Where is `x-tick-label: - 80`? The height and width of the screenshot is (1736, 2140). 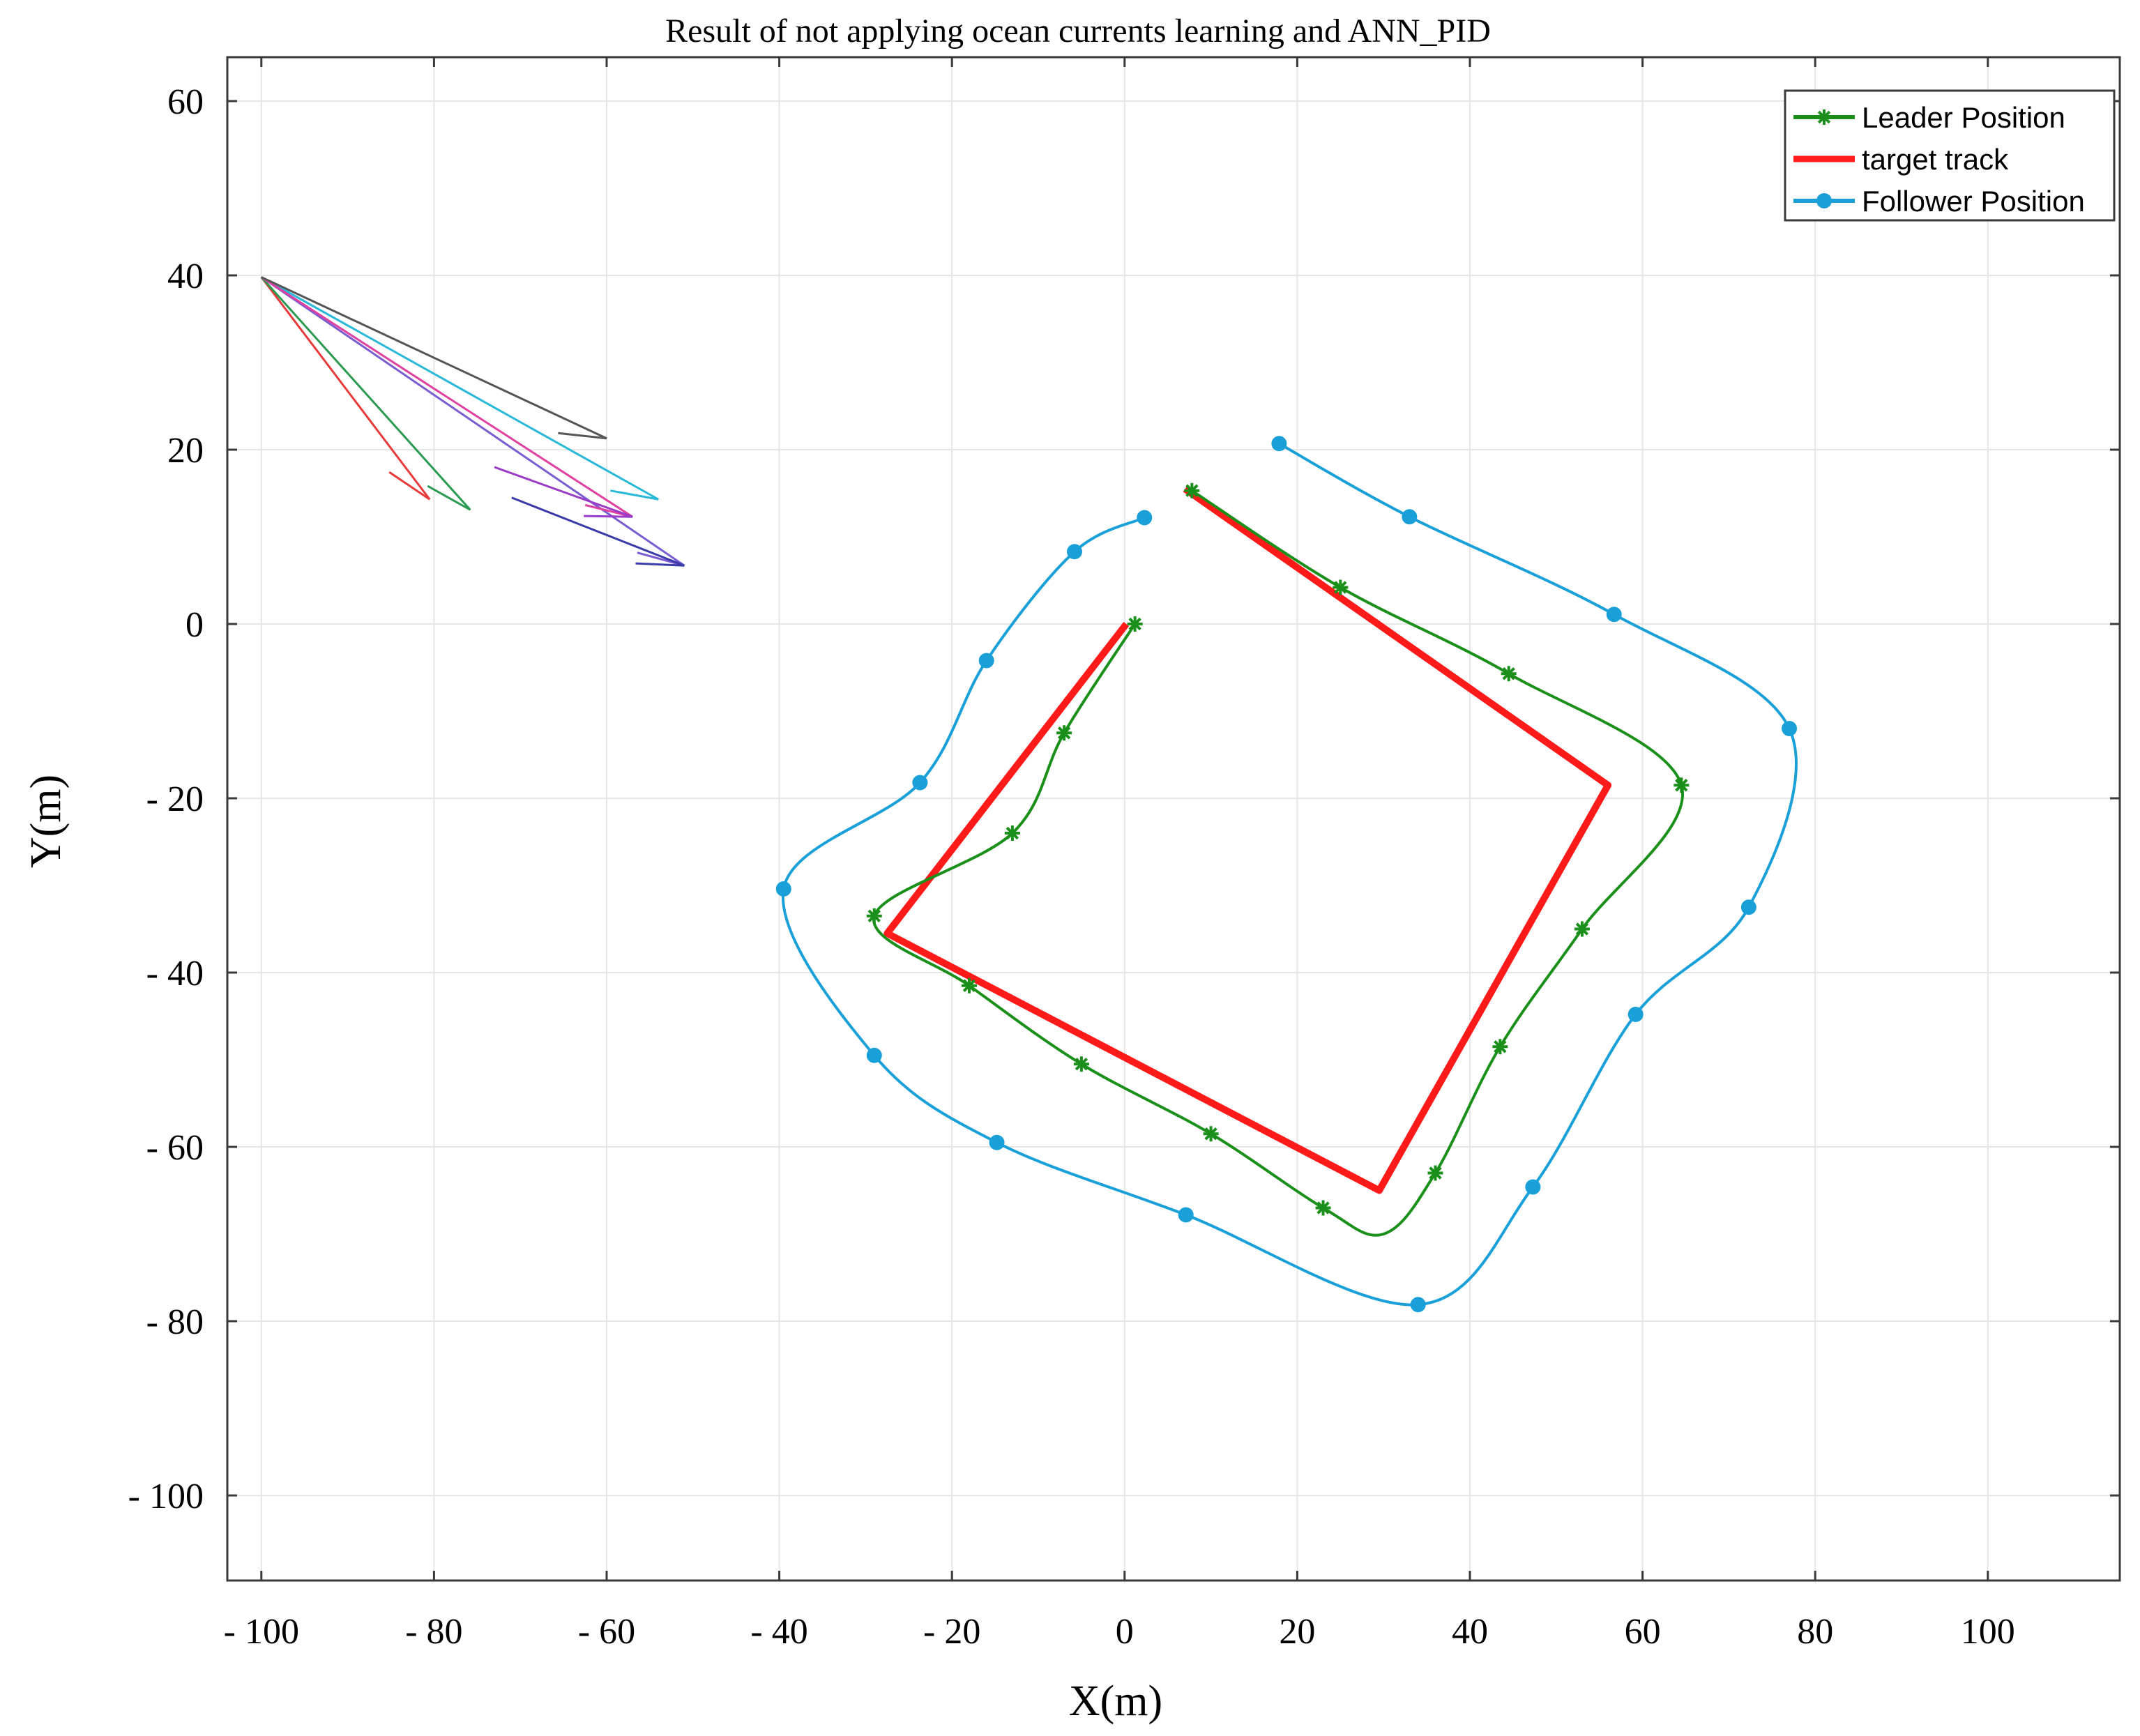 x-tick-label: - 80 is located at coordinates (433, 1632).